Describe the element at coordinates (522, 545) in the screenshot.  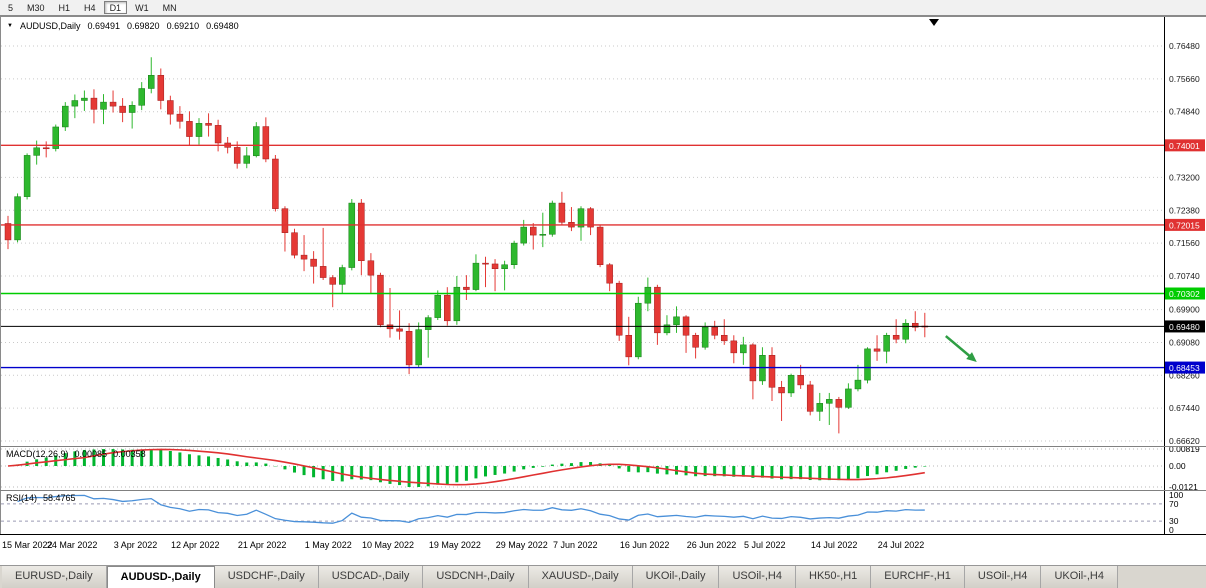
I see `svg-text: 29 May 2022` at that location.